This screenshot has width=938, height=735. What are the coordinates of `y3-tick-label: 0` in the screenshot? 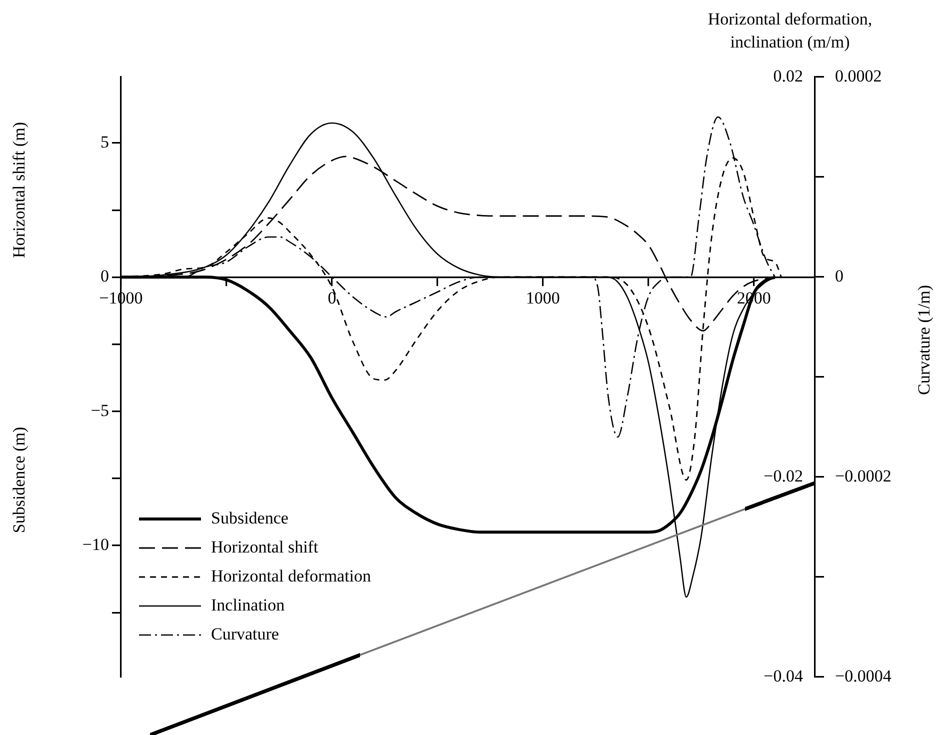 It's located at (839, 276).